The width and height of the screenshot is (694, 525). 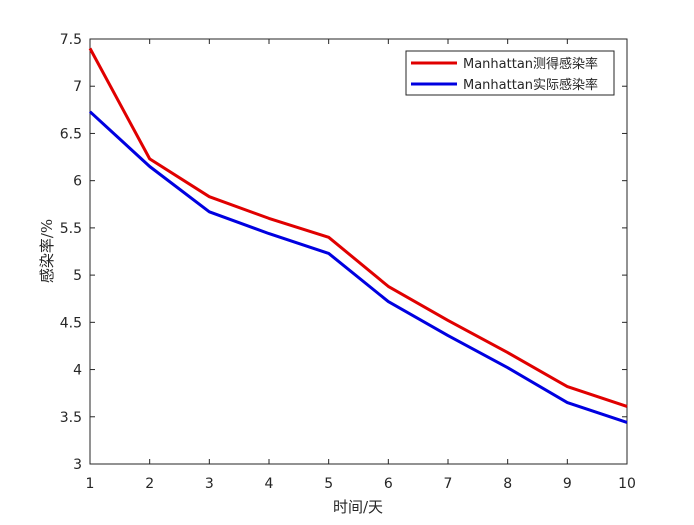 What do you see at coordinates (448, 484) in the screenshot?
I see `x-tick-label: 7` at bounding box center [448, 484].